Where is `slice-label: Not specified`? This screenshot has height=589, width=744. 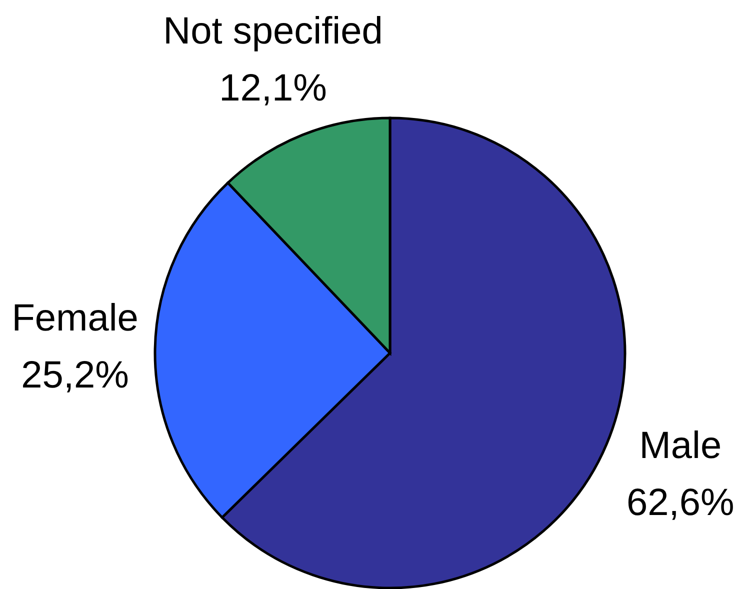
slice-label: Not specified is located at coordinates (273, 31).